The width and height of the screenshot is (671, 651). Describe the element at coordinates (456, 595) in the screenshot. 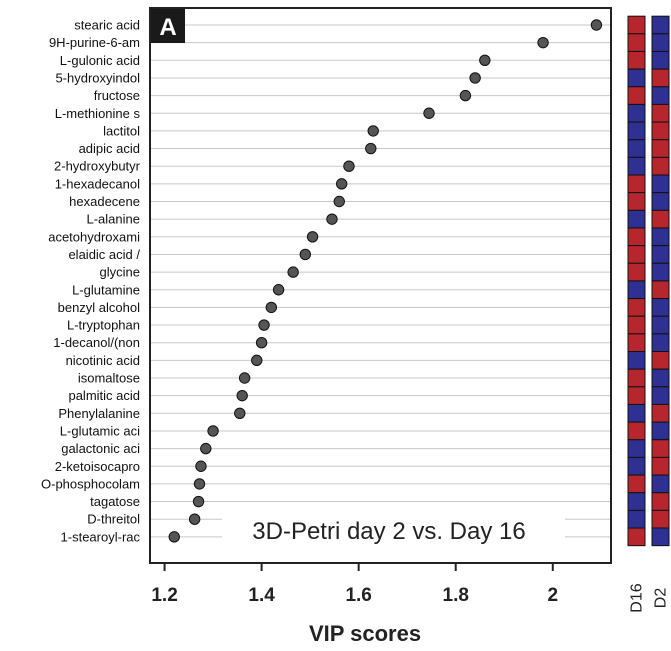

I see `x-tick-label: 1.8` at that location.